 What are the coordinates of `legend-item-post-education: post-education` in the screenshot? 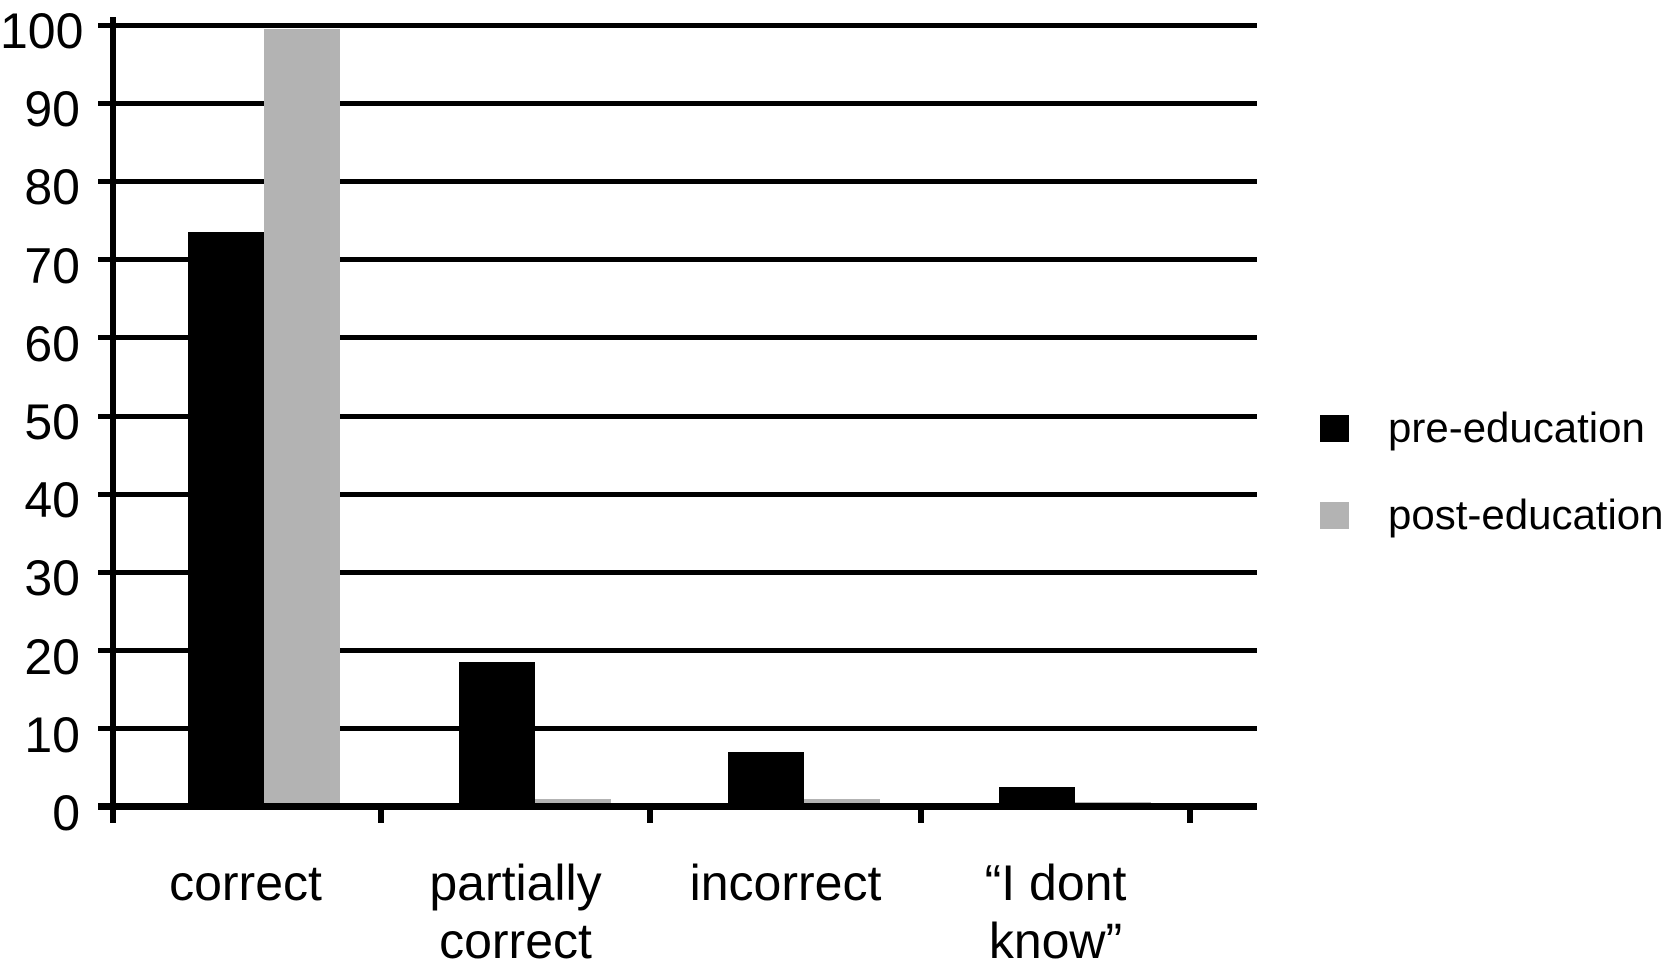 It's located at (1492, 515).